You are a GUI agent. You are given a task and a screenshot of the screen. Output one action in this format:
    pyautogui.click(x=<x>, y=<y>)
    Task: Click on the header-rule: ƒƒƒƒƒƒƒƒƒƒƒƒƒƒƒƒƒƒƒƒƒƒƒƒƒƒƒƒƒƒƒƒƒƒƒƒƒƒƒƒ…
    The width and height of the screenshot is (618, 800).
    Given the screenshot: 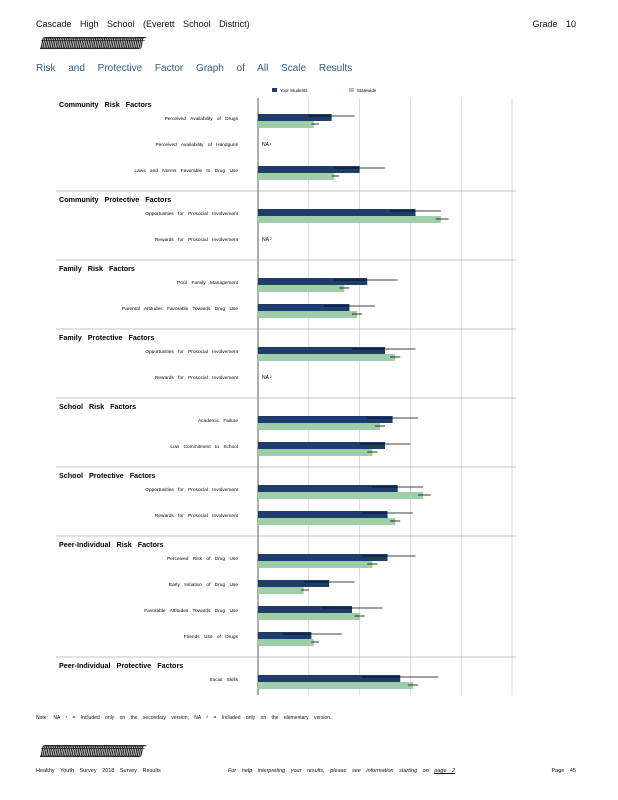 What is the action you would take?
    pyautogui.click(x=92, y=43)
    